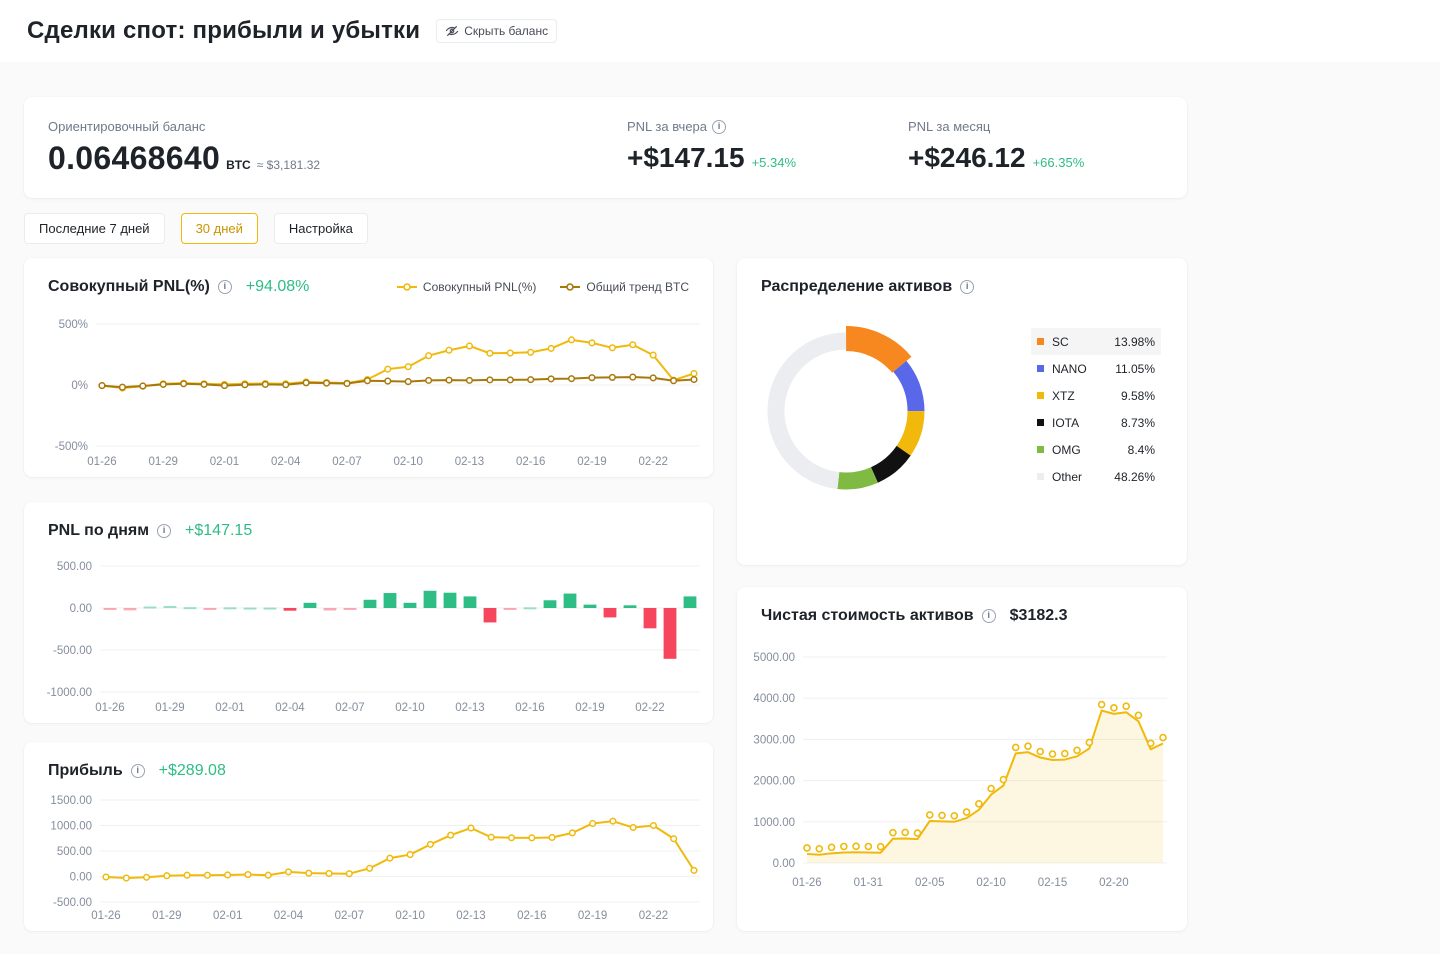 The width and height of the screenshot is (1440, 954). What do you see at coordinates (774, 782) in the screenshot?
I see `svg-text: 2000.00` at bounding box center [774, 782].